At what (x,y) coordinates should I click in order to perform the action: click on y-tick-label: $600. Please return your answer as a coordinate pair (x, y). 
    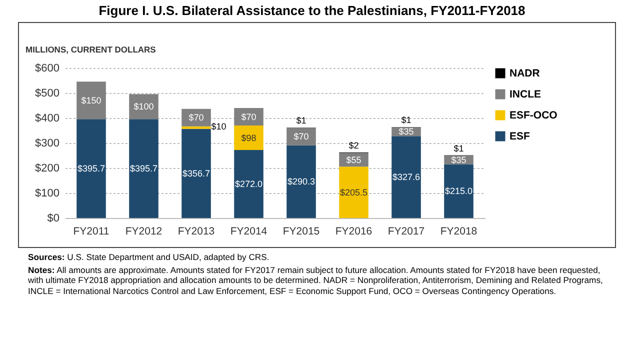
    Looking at the image, I should click on (47, 68).